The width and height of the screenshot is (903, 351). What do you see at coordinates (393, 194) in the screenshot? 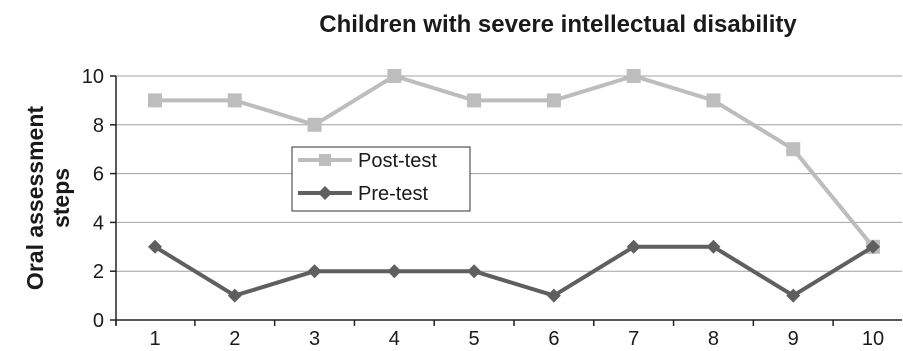
I see `legend-label-pre-test: Pre-test` at bounding box center [393, 194].